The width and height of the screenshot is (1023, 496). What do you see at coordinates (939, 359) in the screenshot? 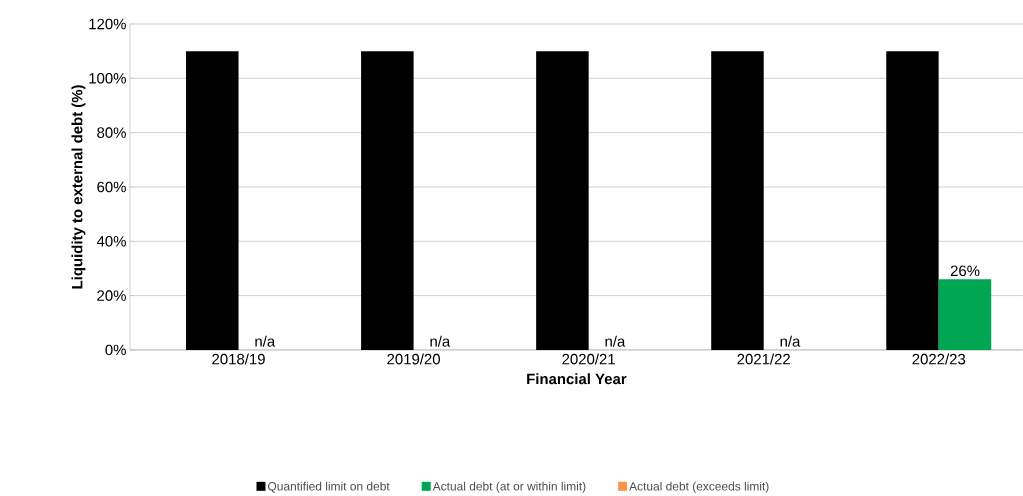
I see `x-tick-label: 2022/23` at bounding box center [939, 359].